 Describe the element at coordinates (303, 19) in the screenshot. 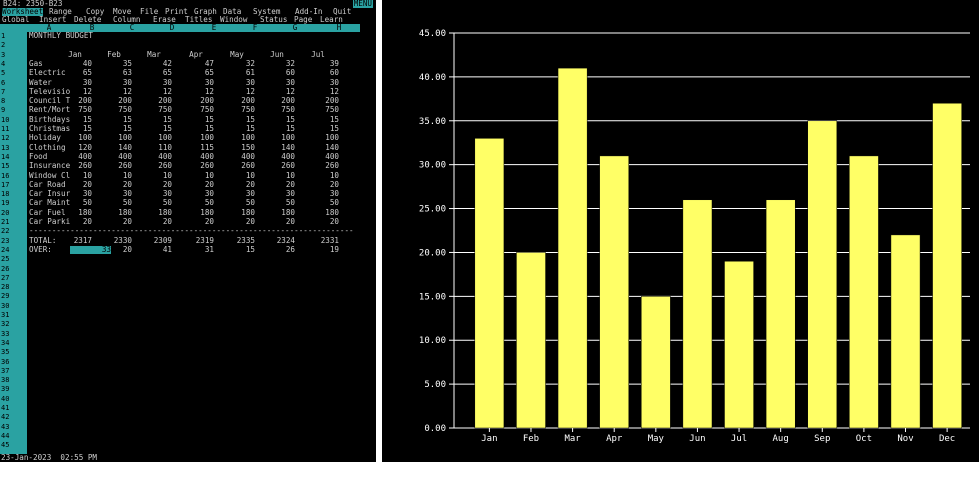

I see `submenu-item-page: Page` at that location.